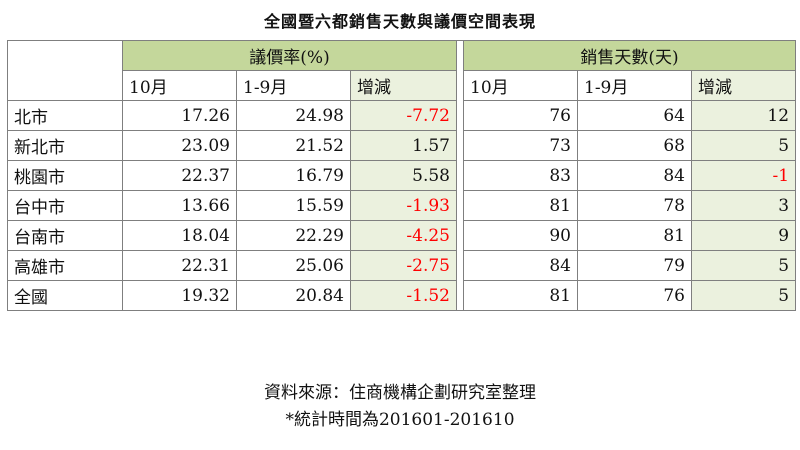 This screenshot has width=800, height=450. What do you see at coordinates (179, 235) in the screenshot?
I see `discount-oct-cell: 18.04` at bounding box center [179, 235].